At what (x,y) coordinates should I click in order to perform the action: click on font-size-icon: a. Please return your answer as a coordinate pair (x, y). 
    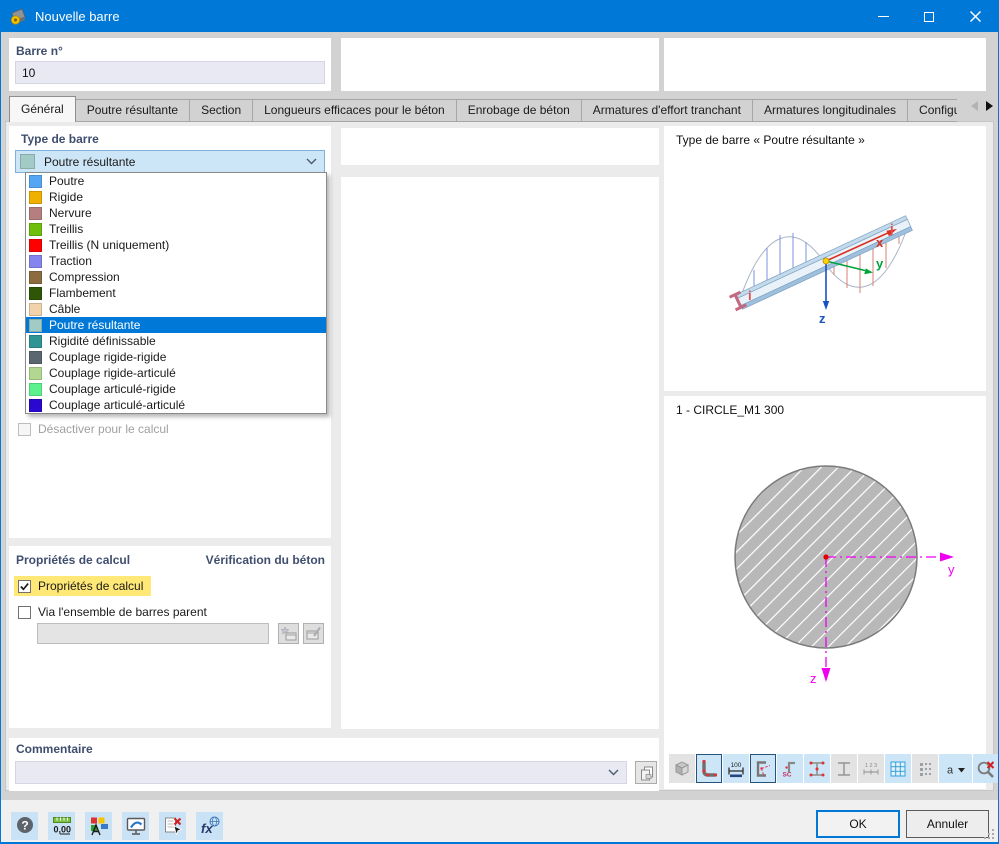
    Looking at the image, I should click on (956, 770).